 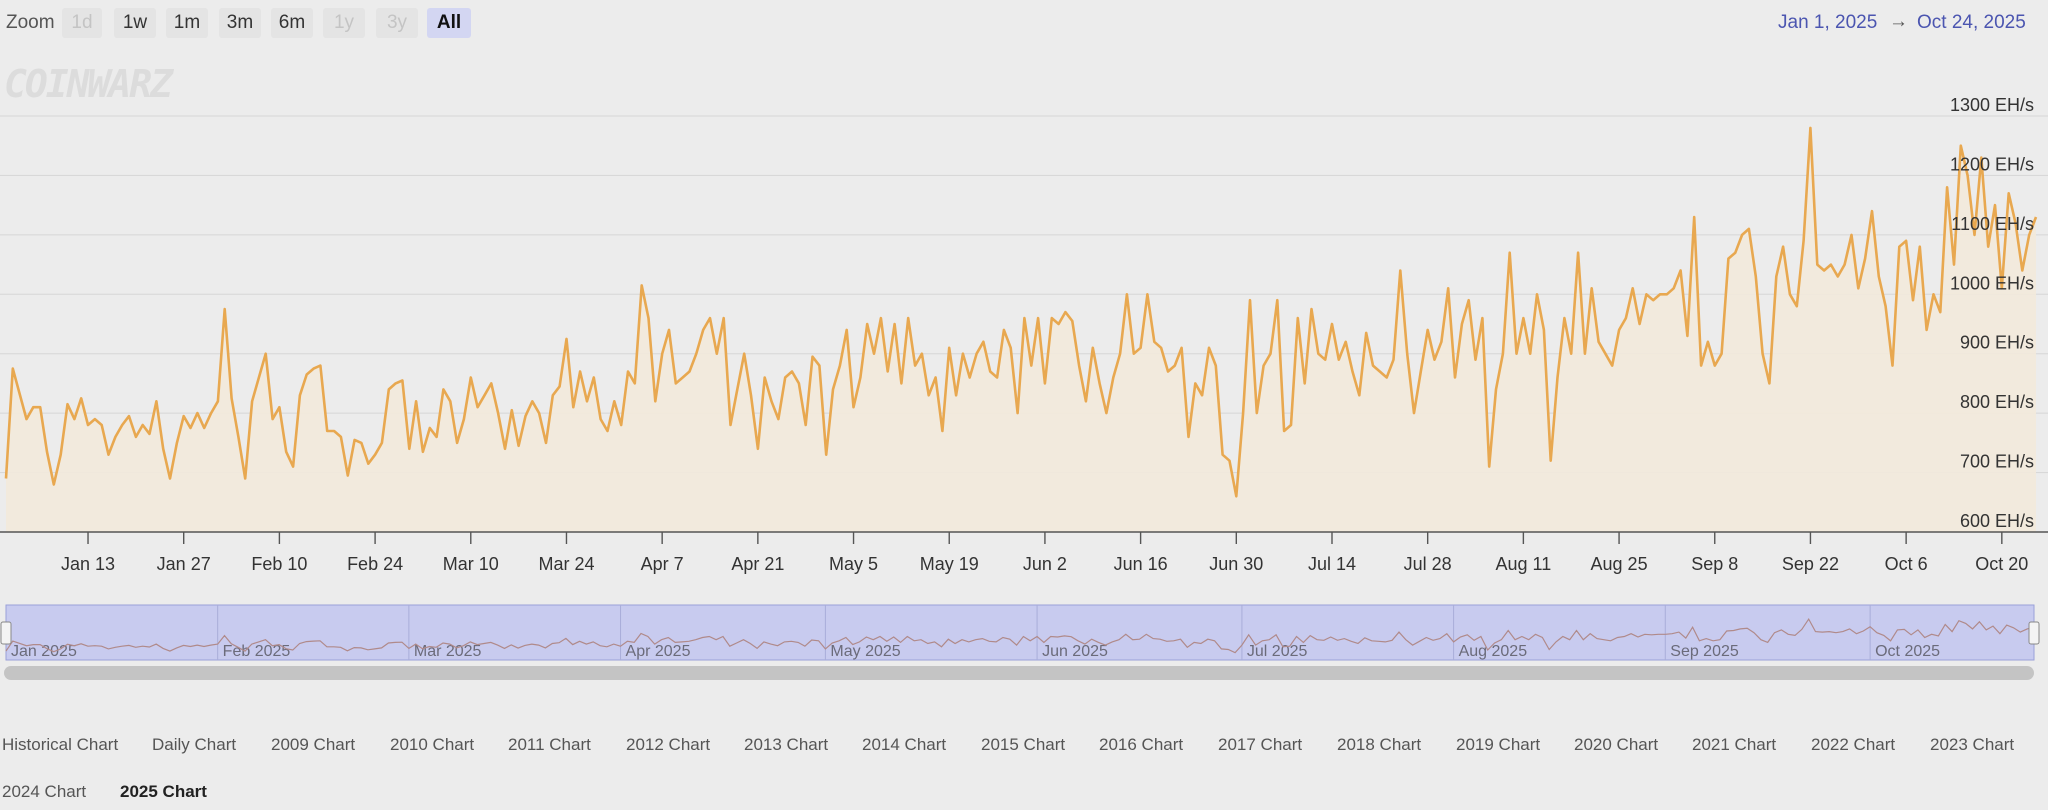 What do you see at coordinates (1992, 164) in the screenshot?
I see `y-tick-label: 1200 EH/s` at bounding box center [1992, 164].